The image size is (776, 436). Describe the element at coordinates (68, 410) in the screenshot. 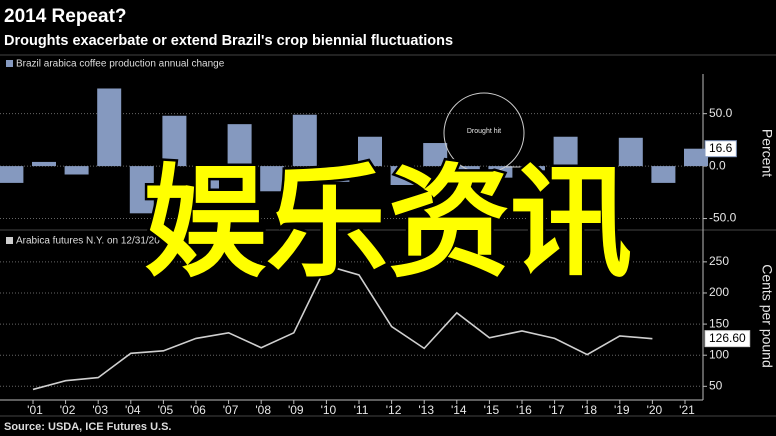

I see `x-tick-label: '02` at that location.